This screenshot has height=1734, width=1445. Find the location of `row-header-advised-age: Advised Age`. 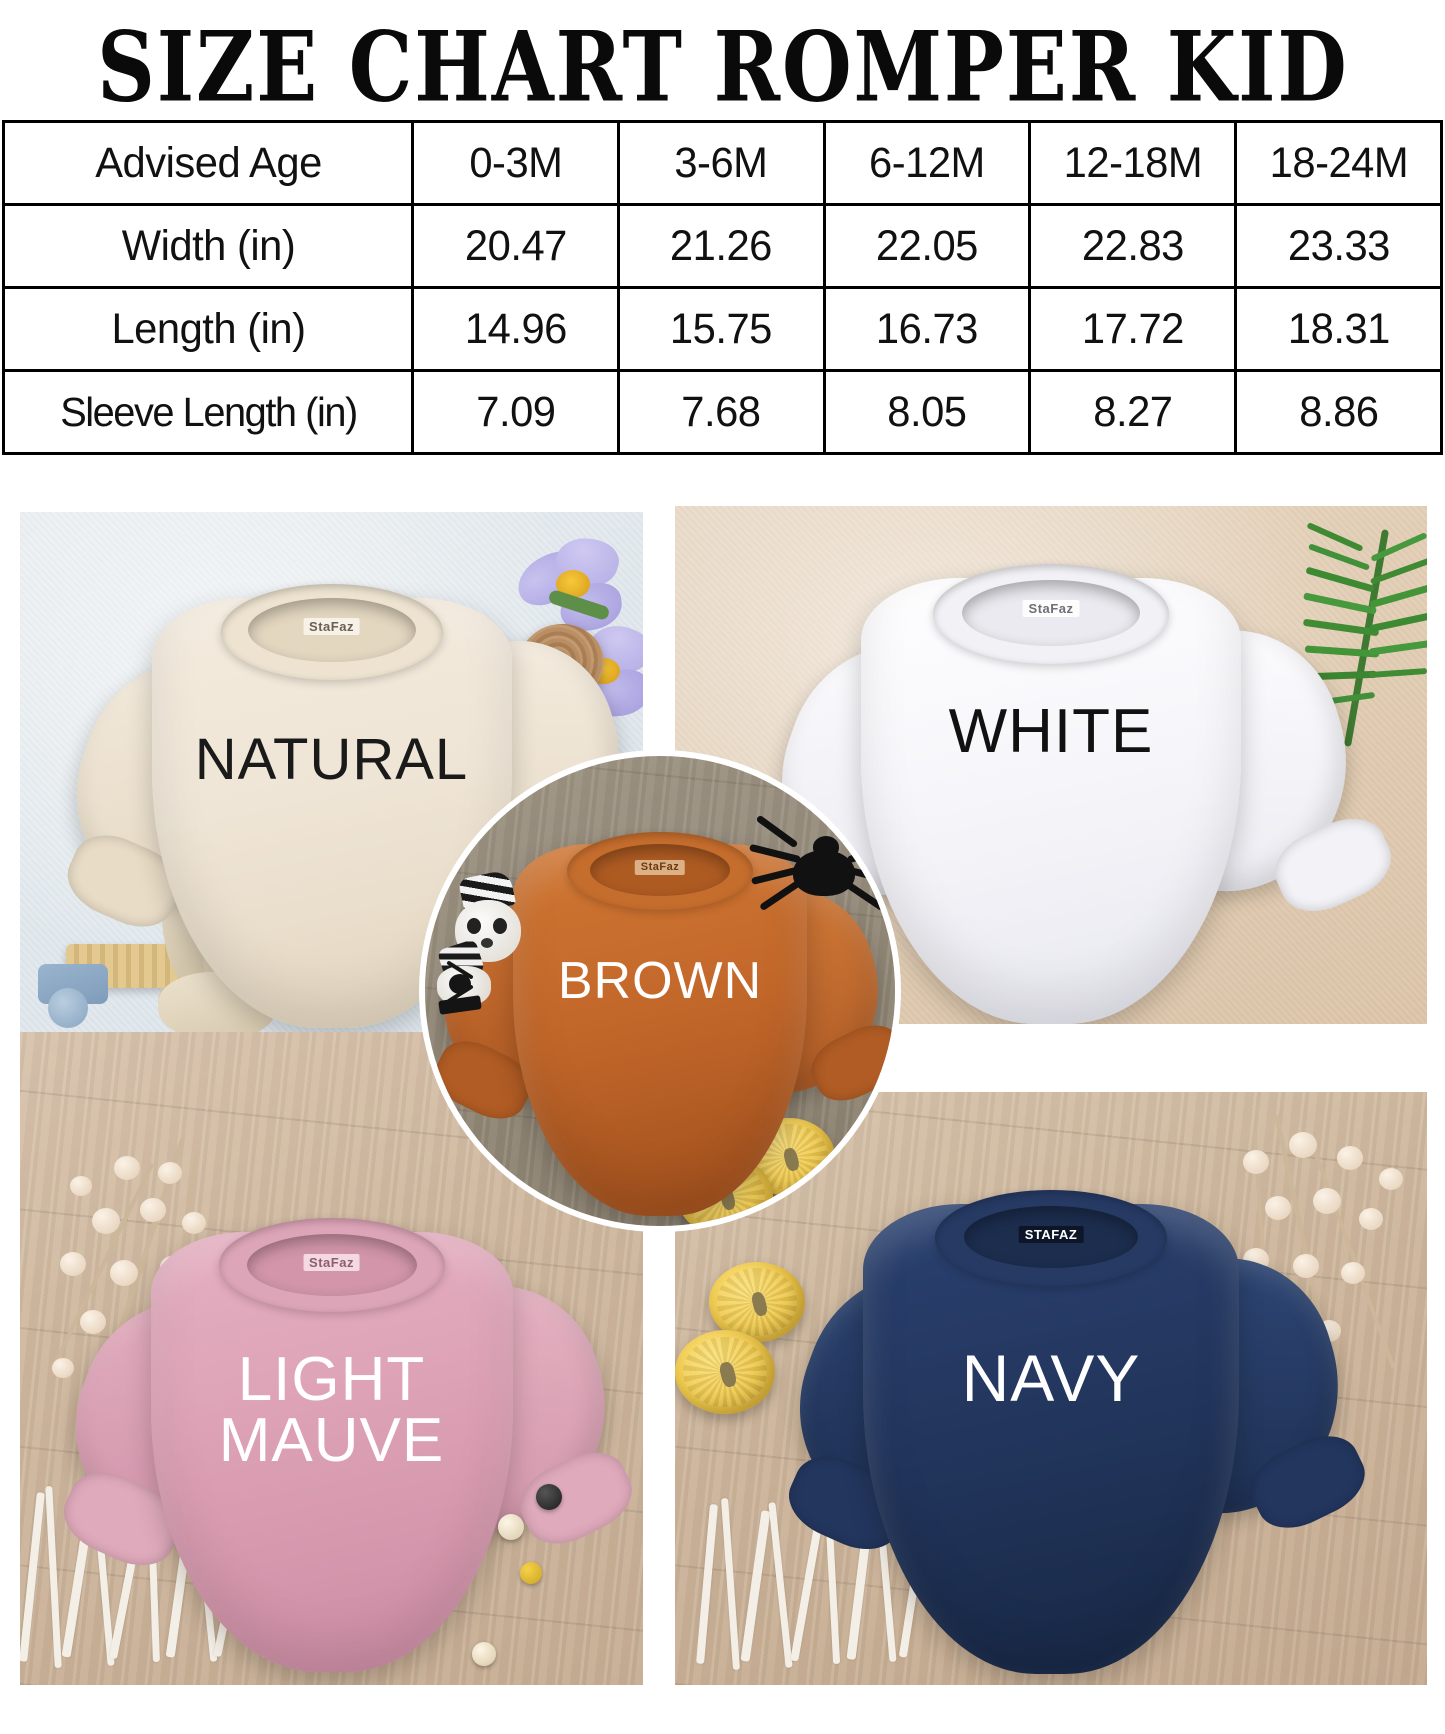

row-header-advised-age: Advised Age is located at coordinates (208, 163).